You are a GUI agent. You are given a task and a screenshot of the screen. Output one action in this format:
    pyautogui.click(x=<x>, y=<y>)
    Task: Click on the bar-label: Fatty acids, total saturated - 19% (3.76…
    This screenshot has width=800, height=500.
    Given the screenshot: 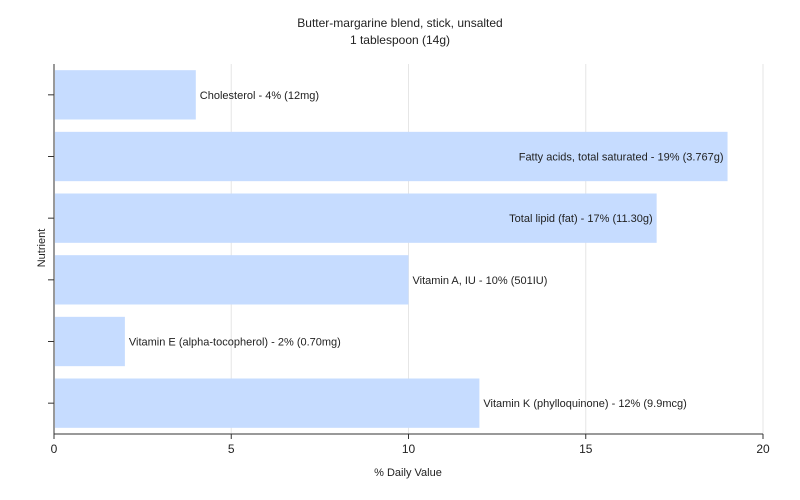 What is the action you would take?
    pyautogui.click(x=621, y=158)
    